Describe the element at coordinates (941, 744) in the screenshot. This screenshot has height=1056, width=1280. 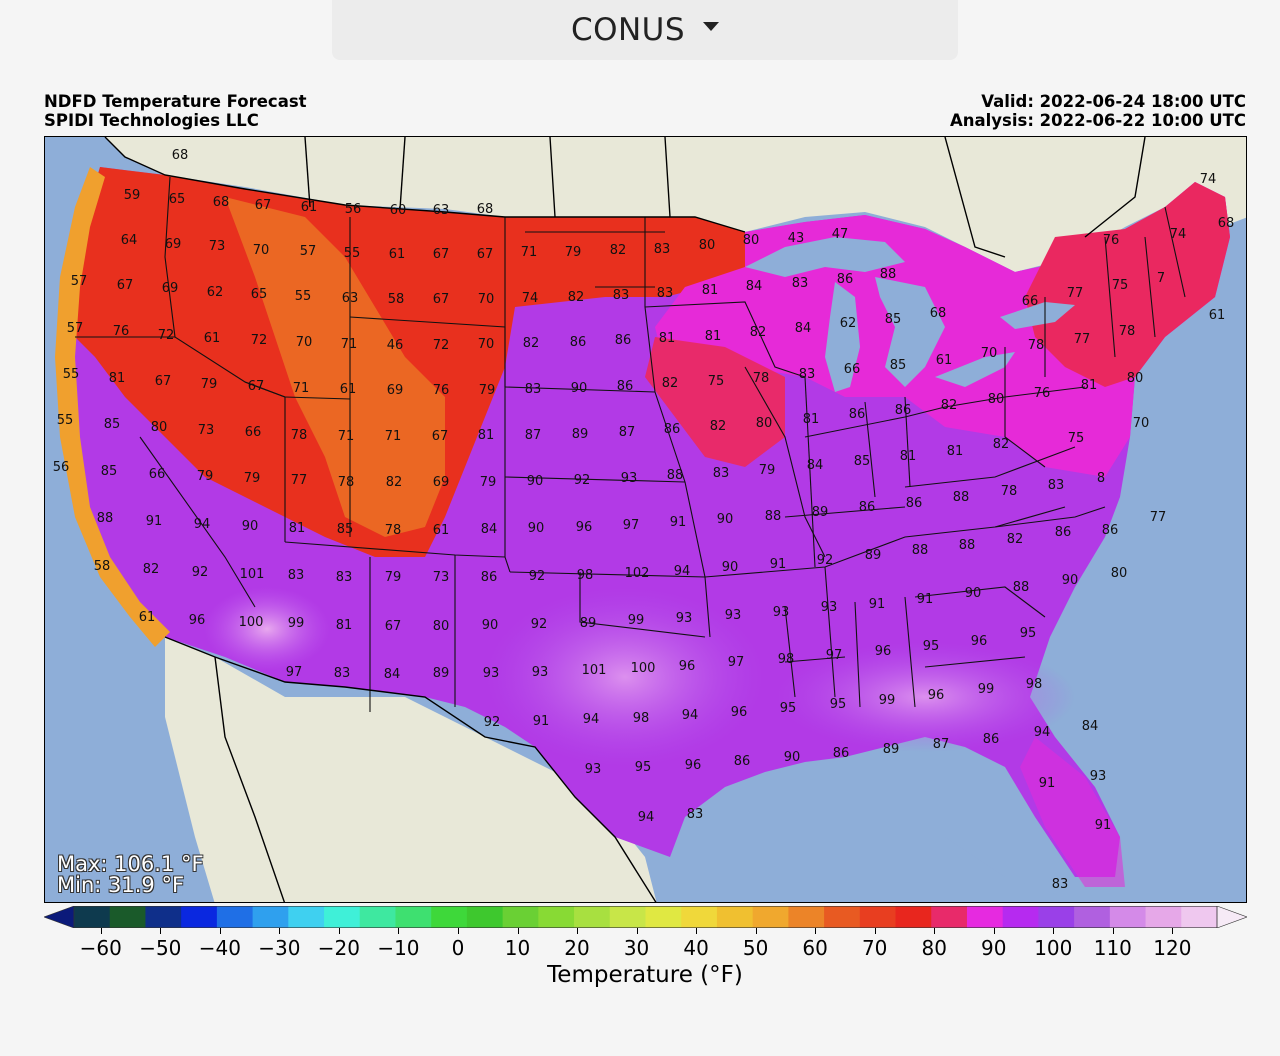
I see `temp-label: 87` at that location.